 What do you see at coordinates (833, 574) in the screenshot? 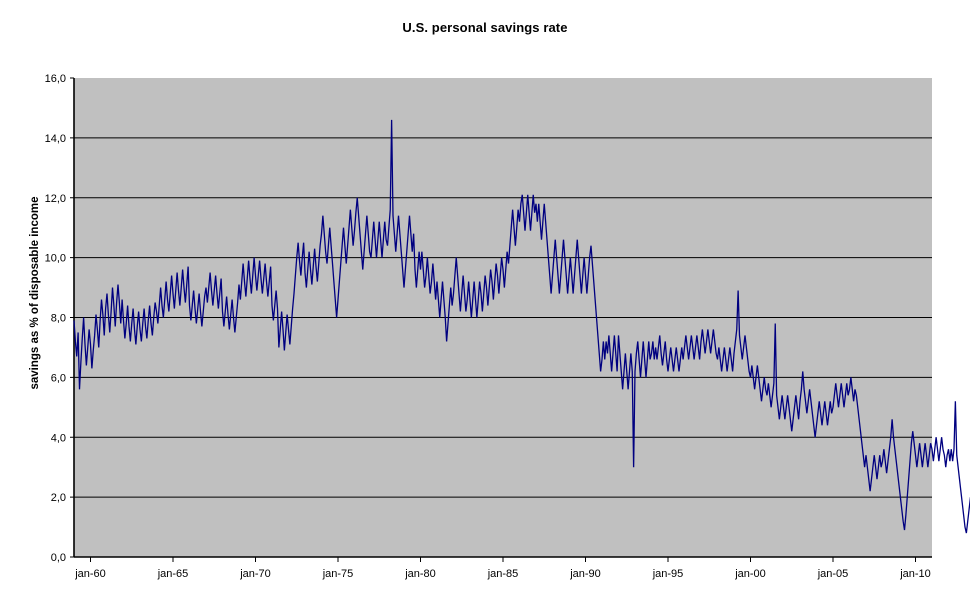
I see `x-axis-tick-label: jan-05` at bounding box center [833, 574].